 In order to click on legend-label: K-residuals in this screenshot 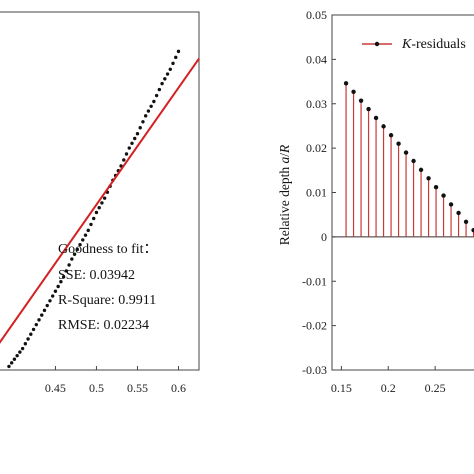, I will do `click(433, 44)`.